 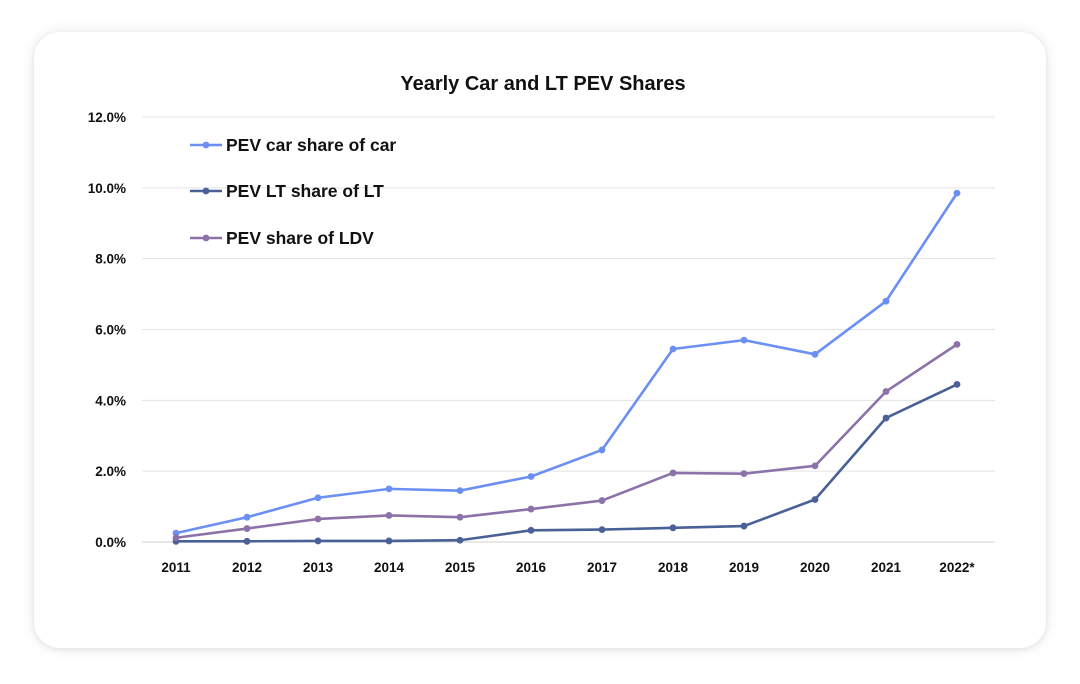 What do you see at coordinates (318, 567) in the screenshot?
I see `x-tick-label: 2013` at bounding box center [318, 567].